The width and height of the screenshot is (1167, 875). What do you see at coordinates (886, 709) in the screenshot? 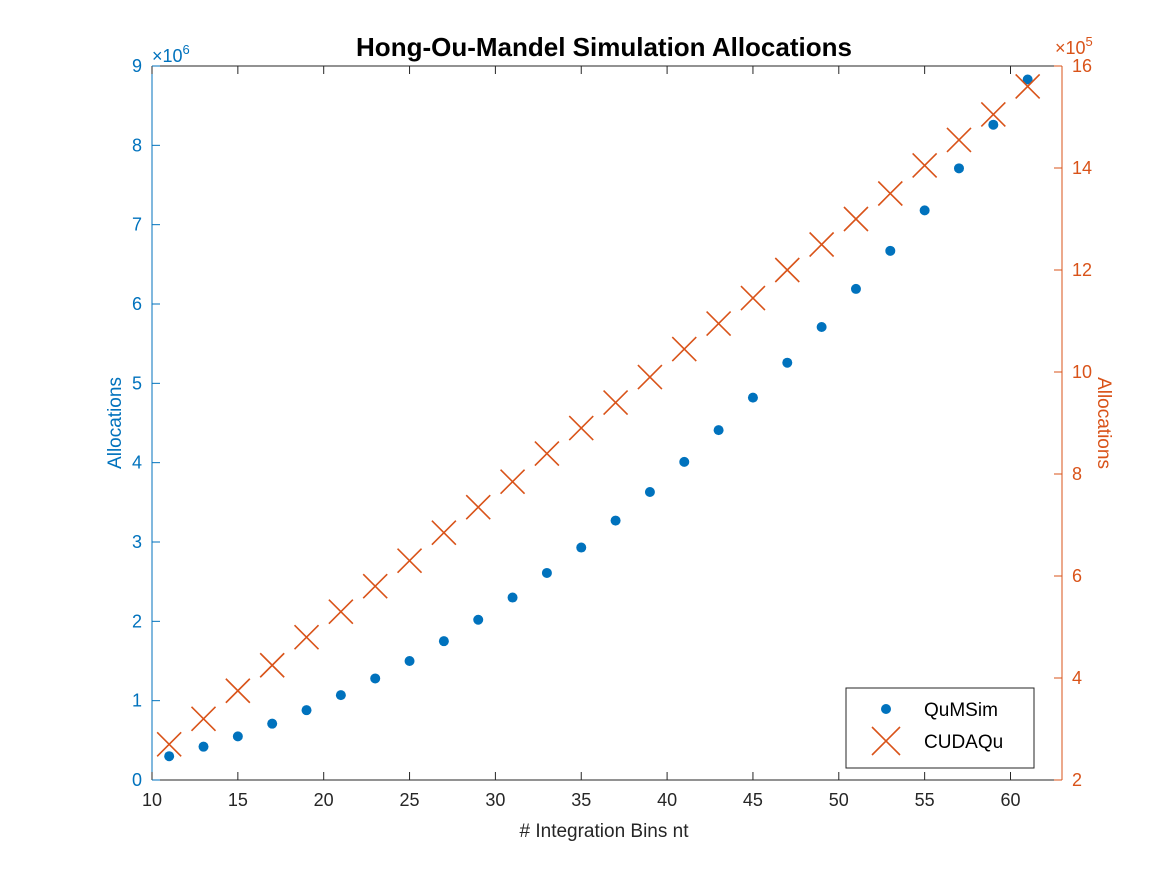
I see `legend-marker-qumsim` at bounding box center [886, 709].